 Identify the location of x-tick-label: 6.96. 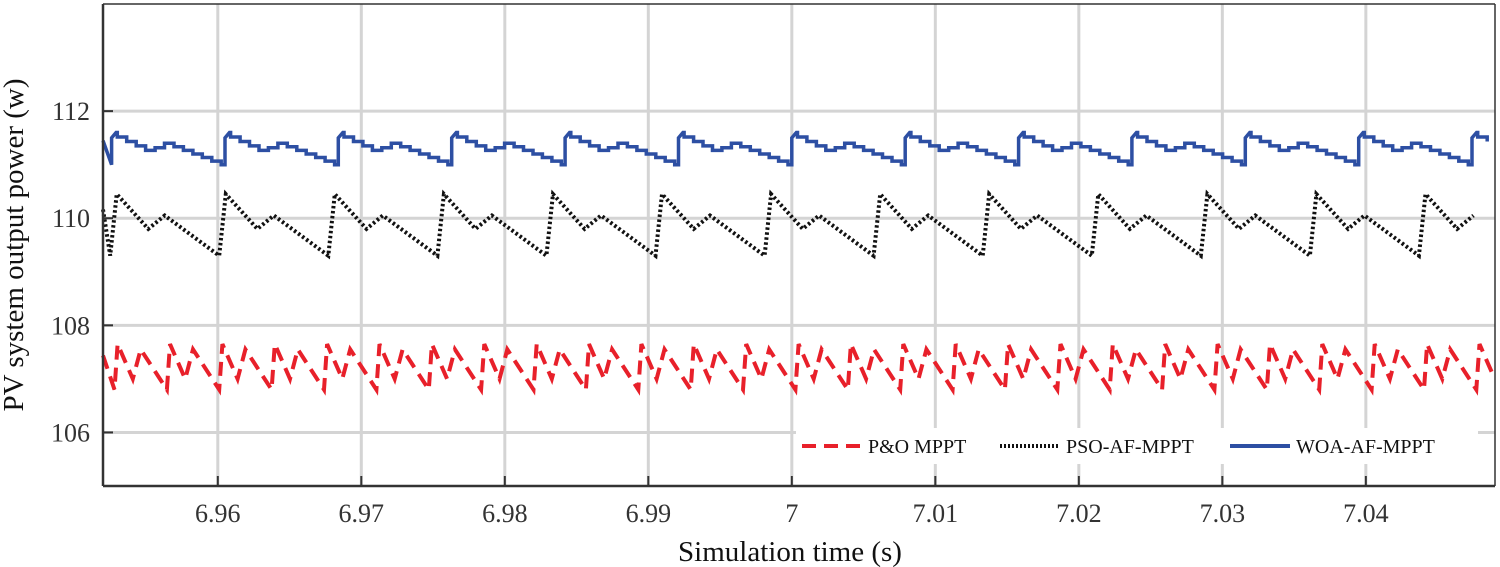
(218, 513).